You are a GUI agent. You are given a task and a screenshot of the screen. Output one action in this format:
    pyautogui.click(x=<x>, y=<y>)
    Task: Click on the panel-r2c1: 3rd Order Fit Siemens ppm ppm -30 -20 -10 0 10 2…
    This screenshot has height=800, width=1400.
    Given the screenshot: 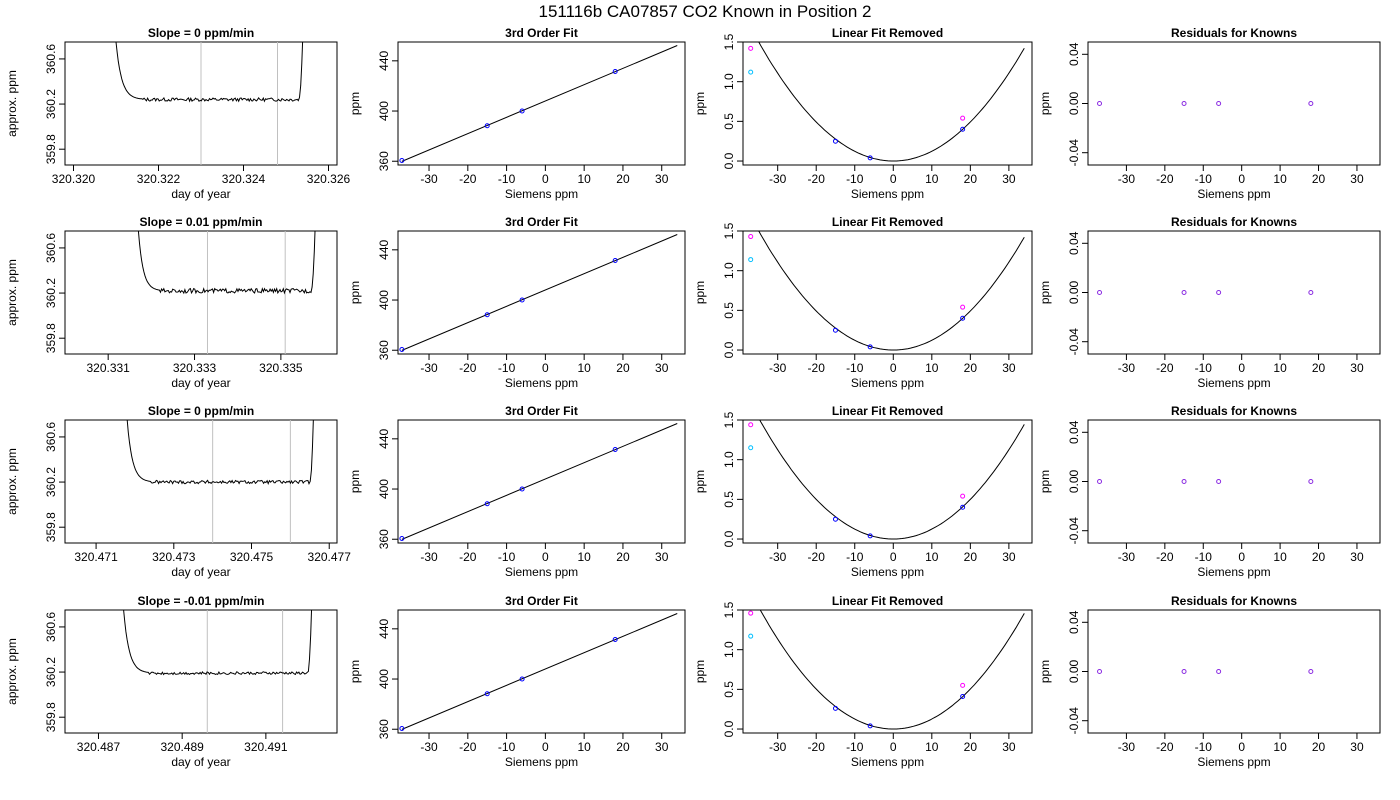 What is the action you would take?
    pyautogui.click(x=517, y=491)
    